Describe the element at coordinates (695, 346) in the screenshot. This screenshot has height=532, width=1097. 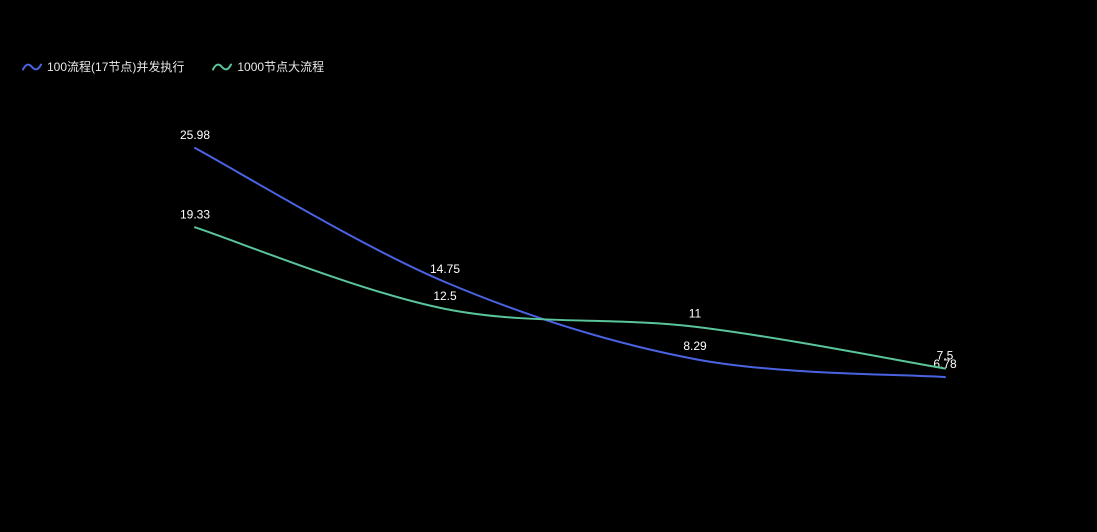
I see `data-label: 8.29` at that location.